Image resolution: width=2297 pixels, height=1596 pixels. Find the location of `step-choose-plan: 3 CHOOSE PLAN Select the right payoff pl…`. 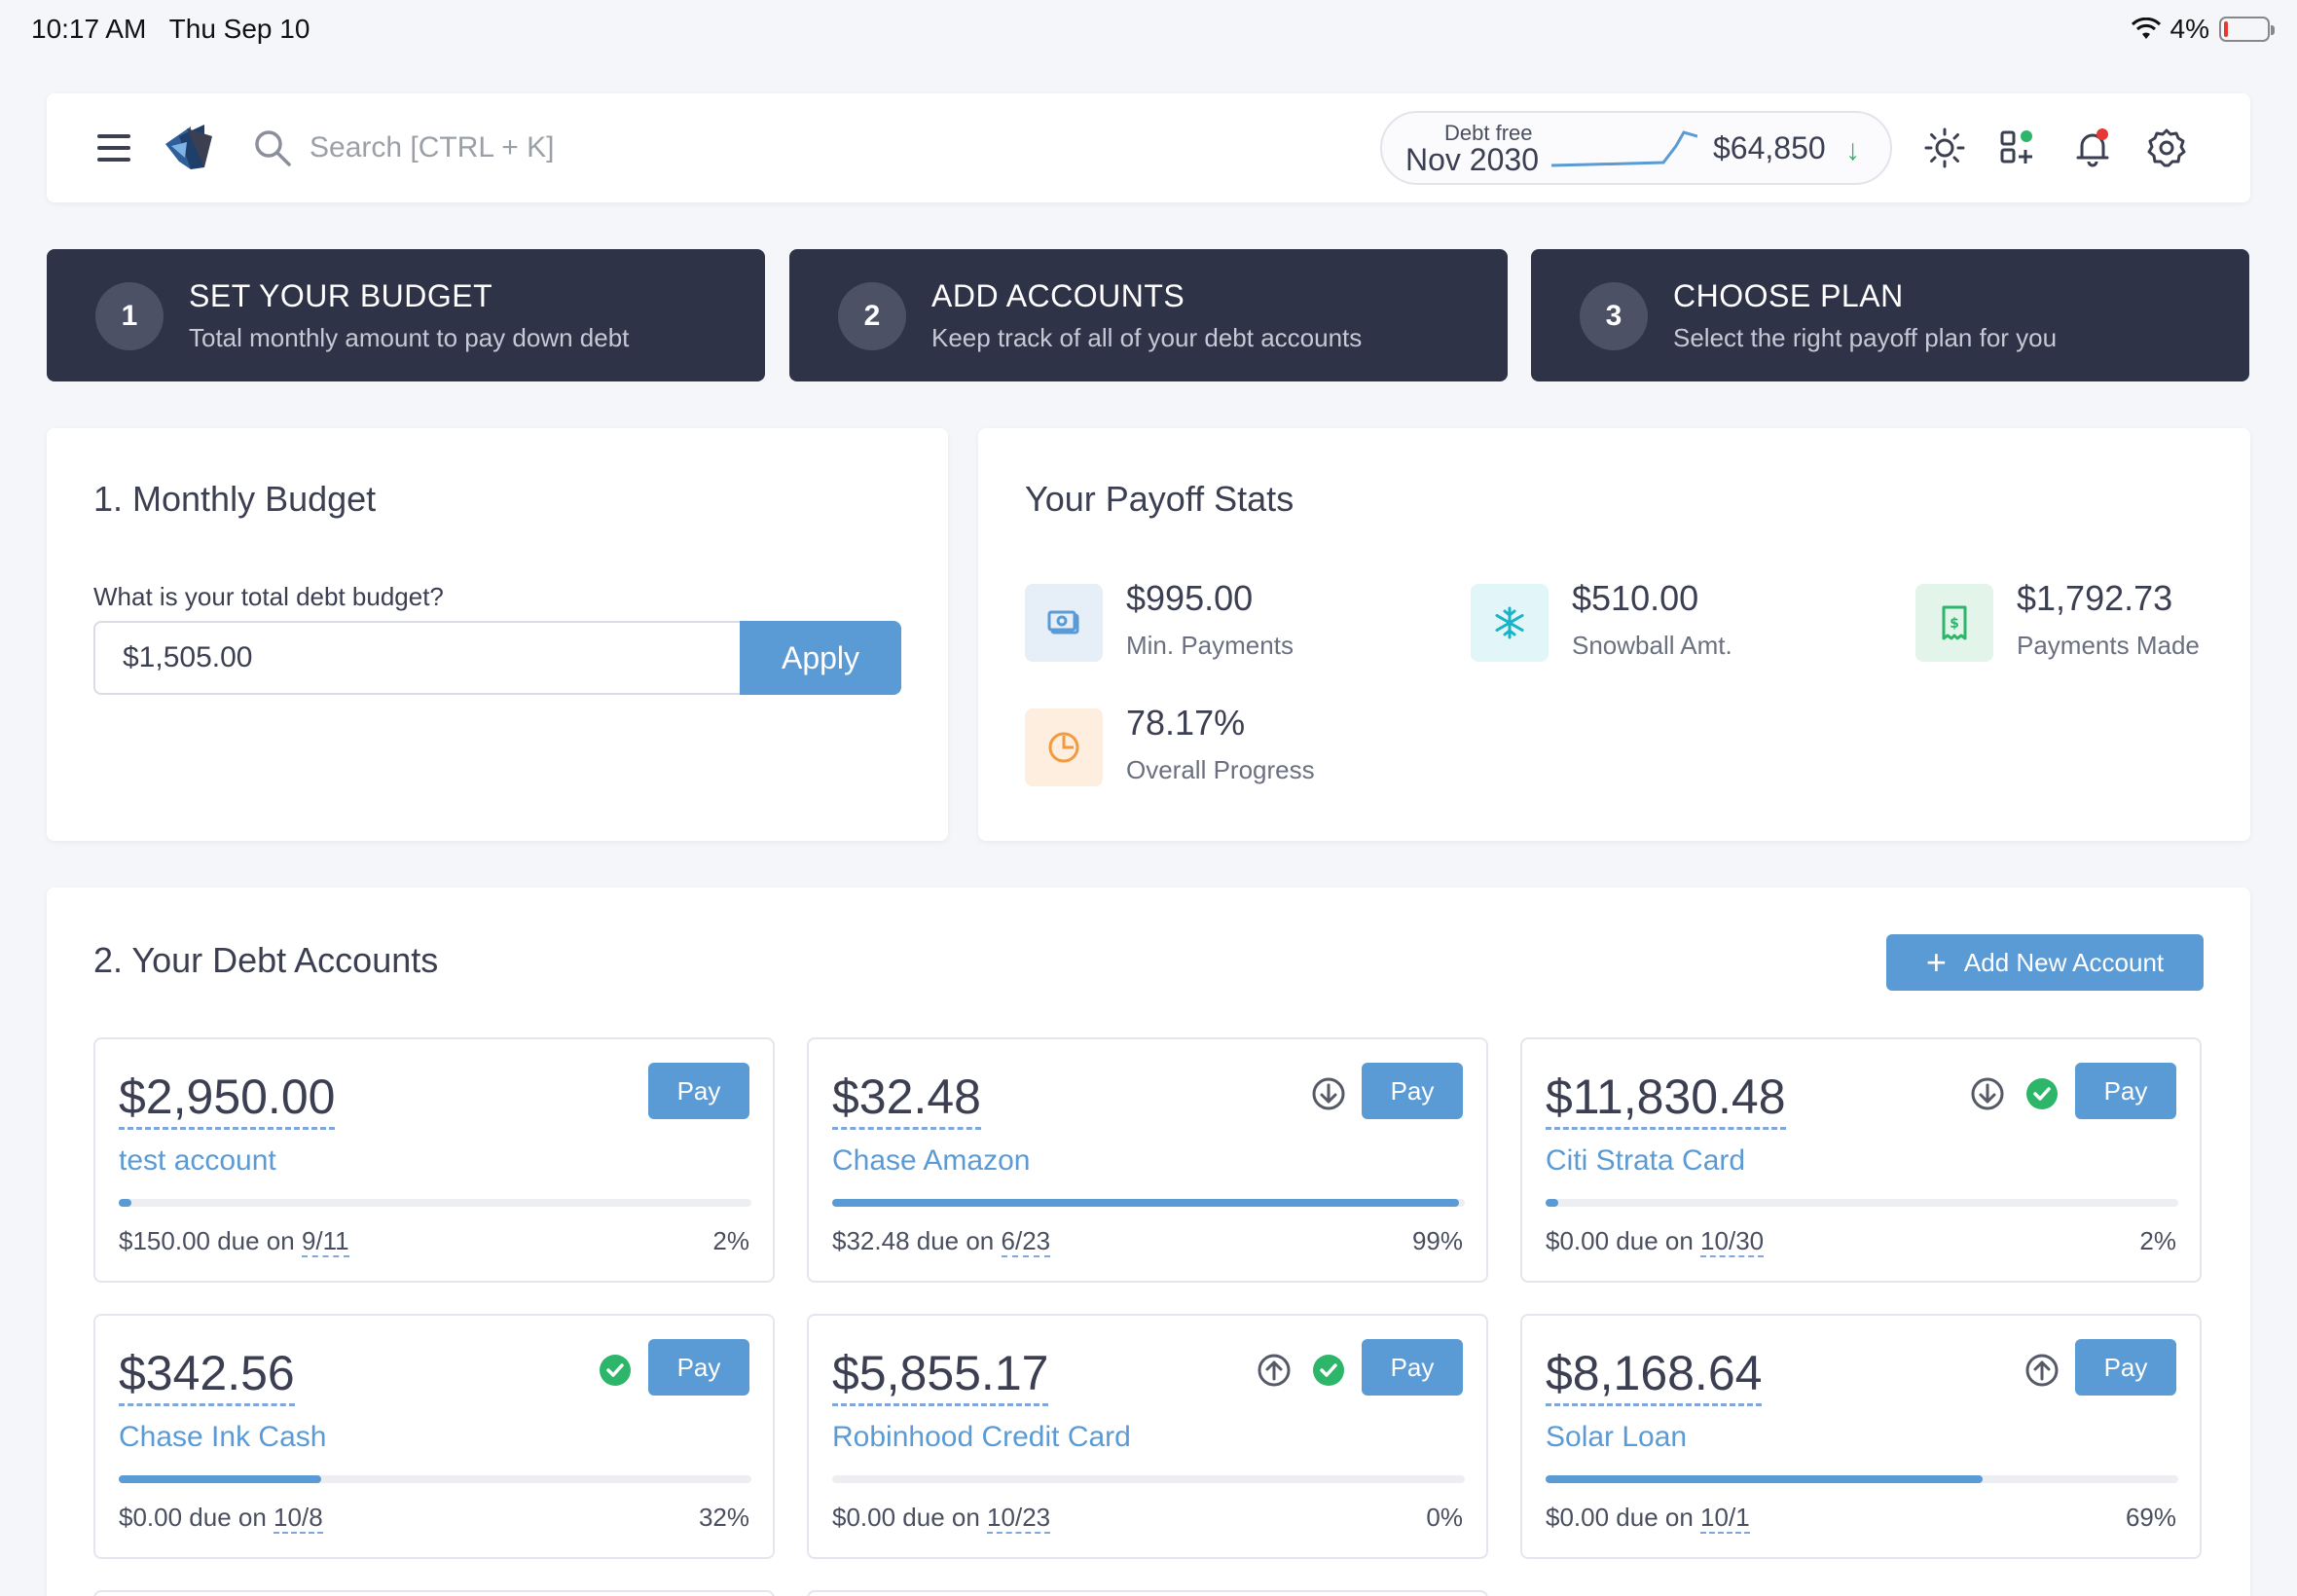

step-choose-plan: 3 CHOOSE PLAN Select the right payoff pl… is located at coordinates (1890, 315).